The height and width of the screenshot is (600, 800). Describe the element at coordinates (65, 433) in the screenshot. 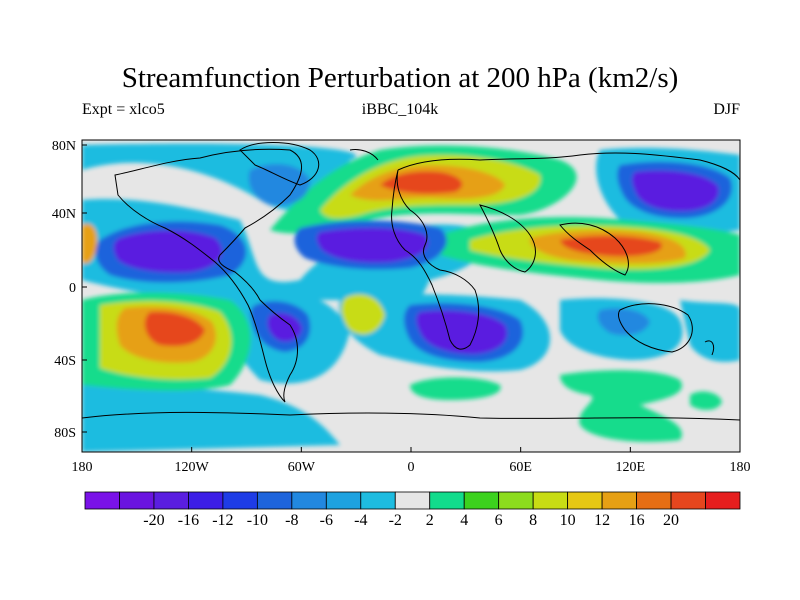

I see `y-tick-label: 80S` at that location.